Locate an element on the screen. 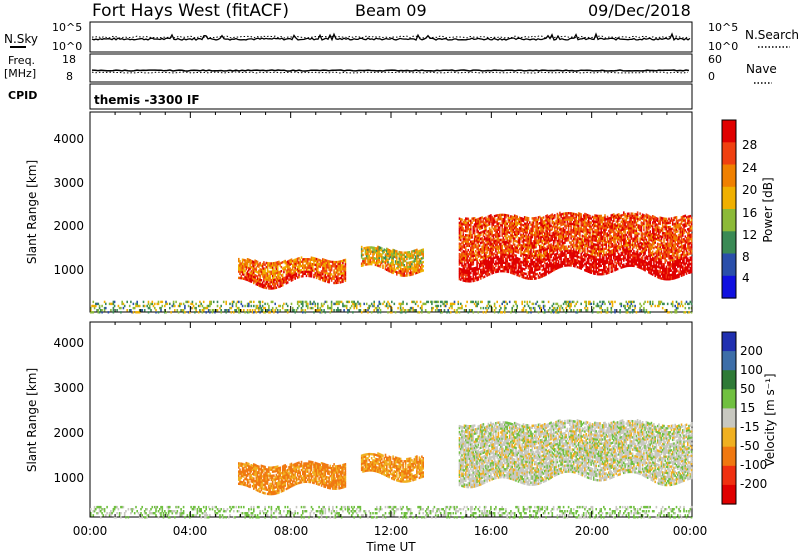  nsearch-label: N.Search is located at coordinates (772, 35).